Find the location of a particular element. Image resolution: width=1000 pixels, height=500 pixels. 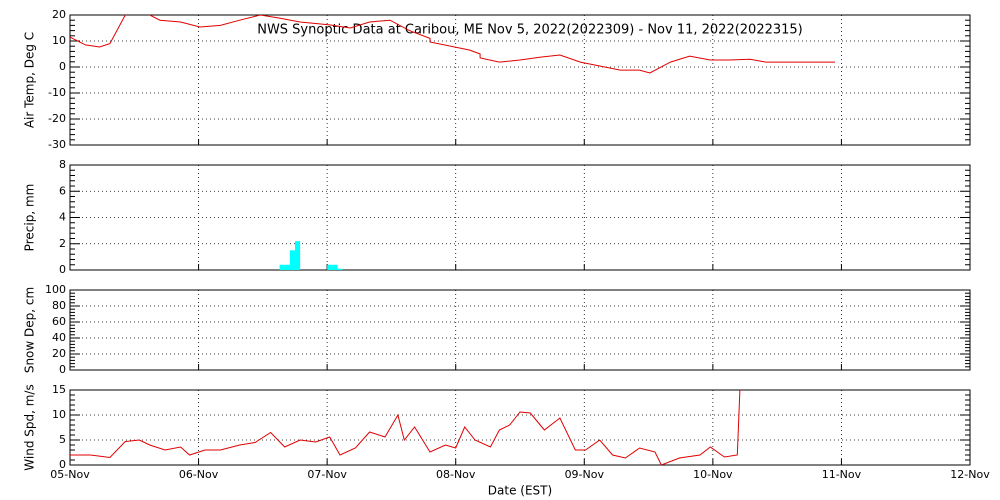

x-axis-label: Date (EST) is located at coordinates (520, 491).